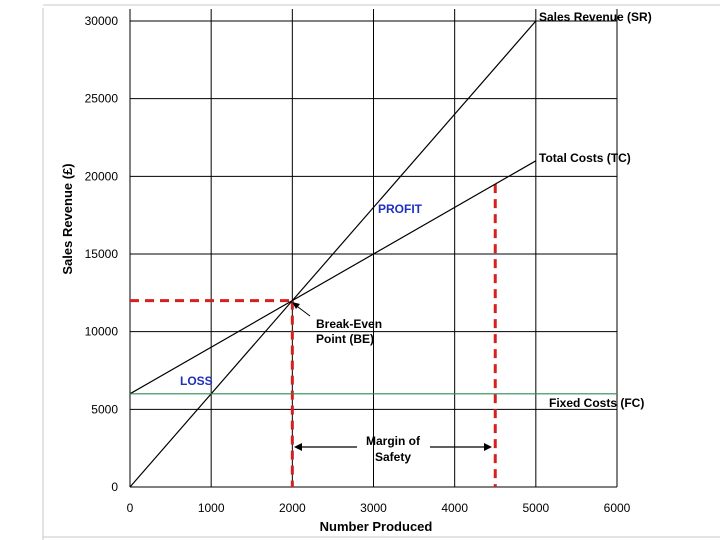 The height and width of the screenshot is (540, 720). What do you see at coordinates (617, 508) in the screenshot?
I see `x-tick-label: 6000` at bounding box center [617, 508].